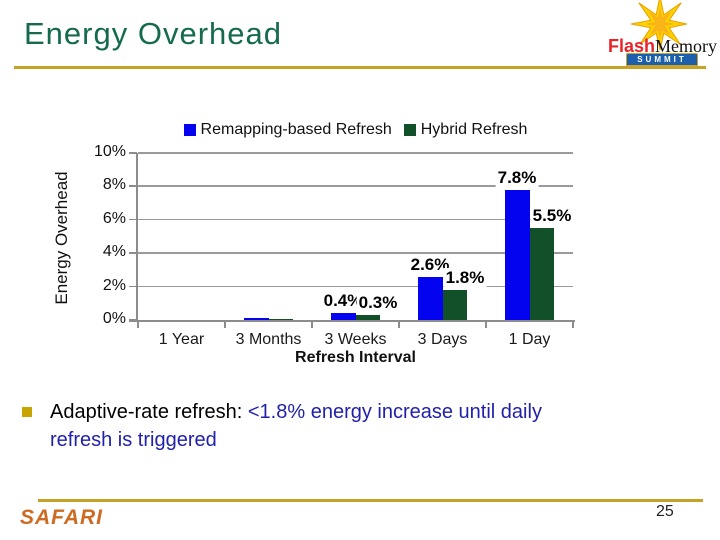 This screenshot has height=540, width=720. I want to click on flash-memory-summit-logo: FlashMemory SUMMIT, so click(662, 34).